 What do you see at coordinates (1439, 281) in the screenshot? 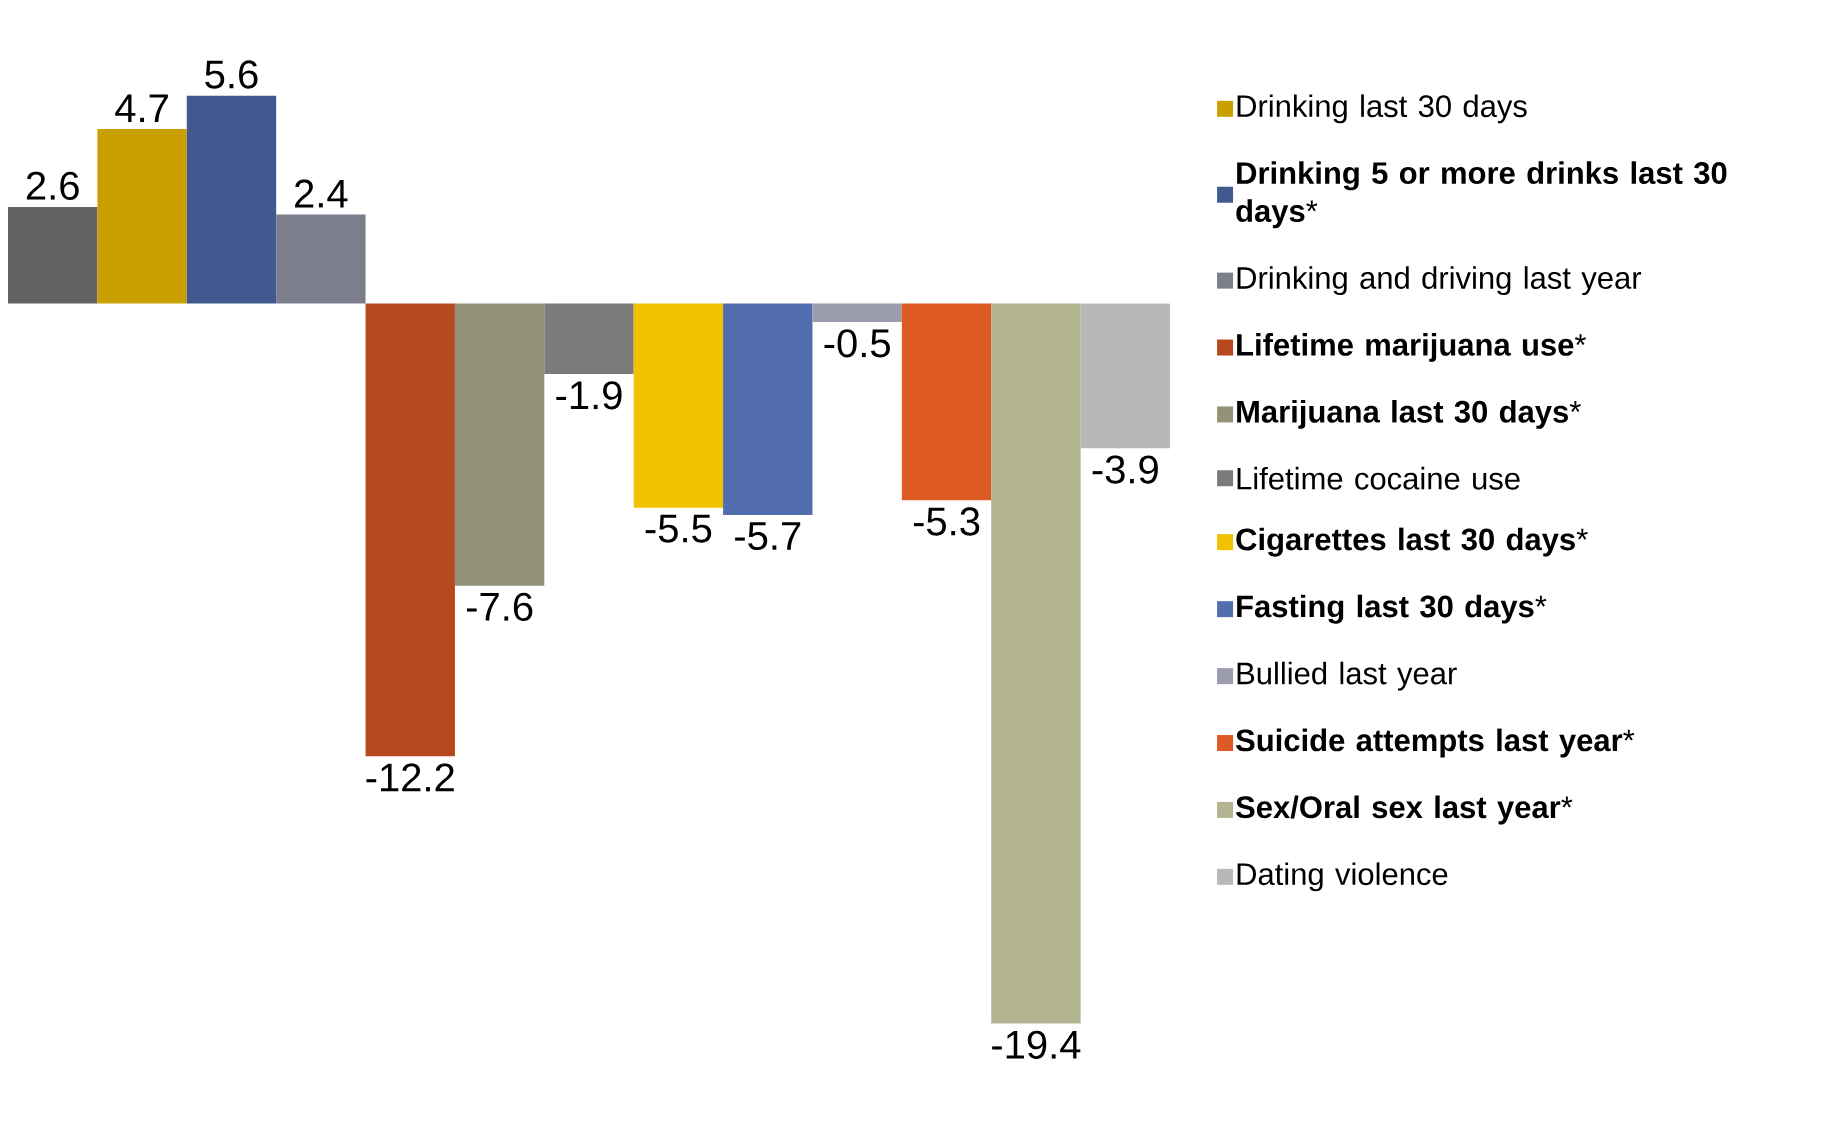
I see `legend-label: Drinking and driving last year` at bounding box center [1439, 281].